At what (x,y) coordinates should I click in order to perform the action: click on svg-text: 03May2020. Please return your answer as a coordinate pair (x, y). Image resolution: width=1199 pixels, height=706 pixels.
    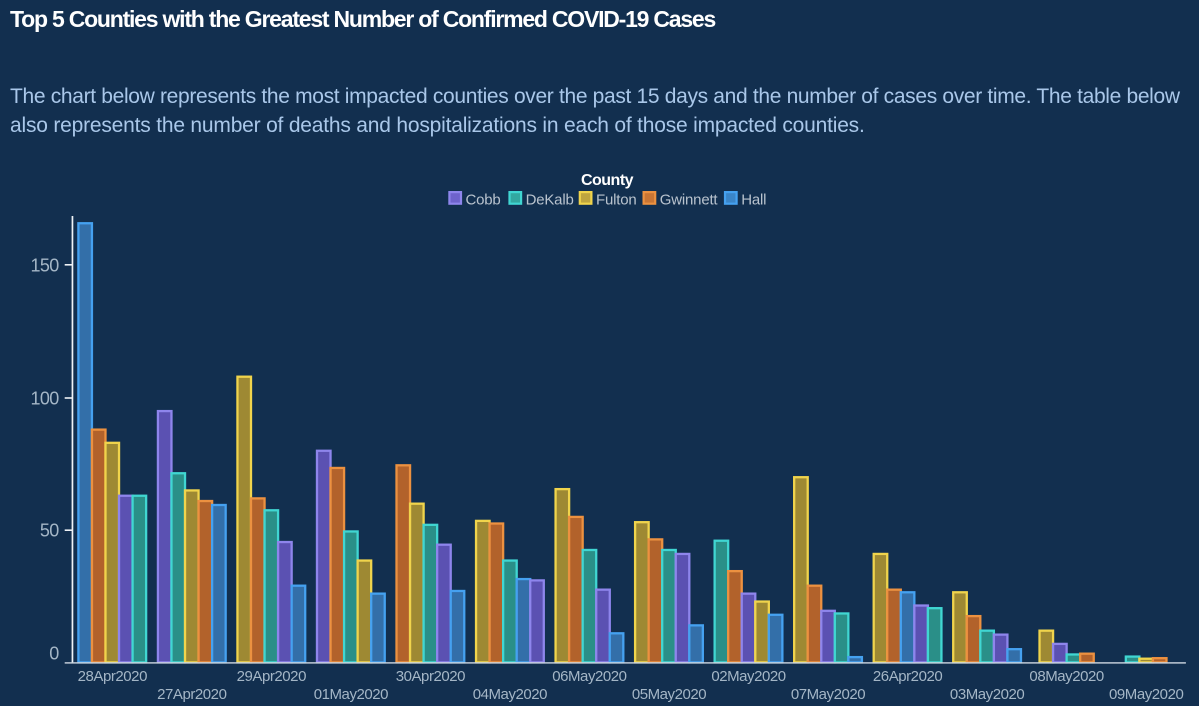
    Looking at the image, I should click on (987, 694).